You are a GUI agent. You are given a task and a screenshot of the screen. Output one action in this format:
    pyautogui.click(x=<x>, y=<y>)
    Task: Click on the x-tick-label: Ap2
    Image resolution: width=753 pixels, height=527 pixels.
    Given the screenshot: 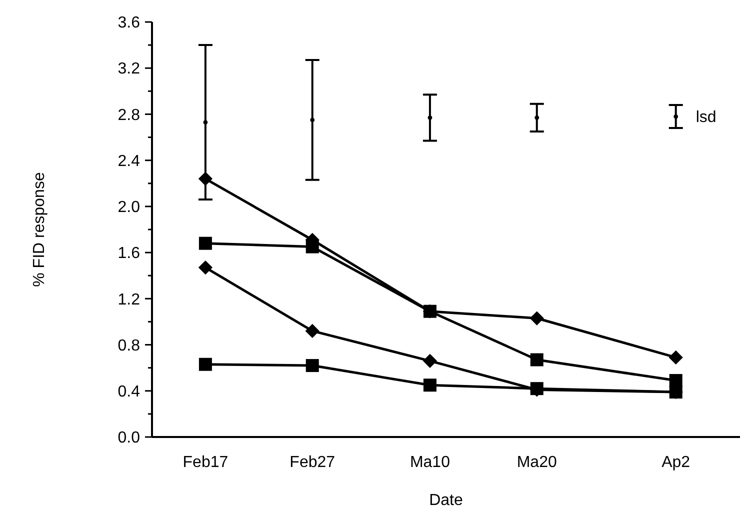 What is the action you would take?
    pyautogui.click(x=676, y=462)
    